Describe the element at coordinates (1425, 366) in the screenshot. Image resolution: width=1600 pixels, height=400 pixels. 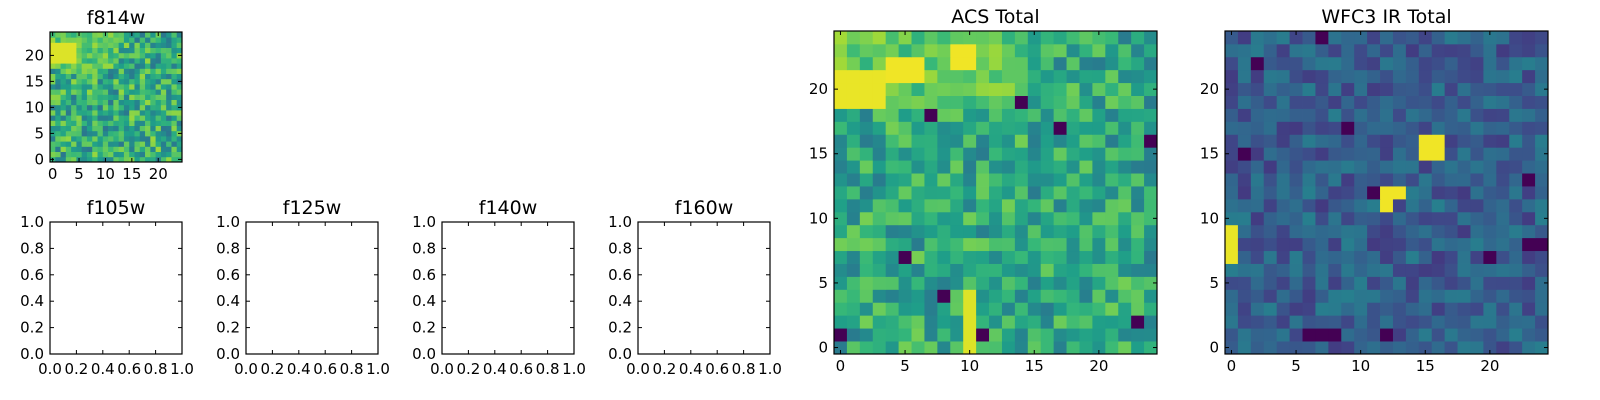
I see `x-tick-label: 15` at that location.